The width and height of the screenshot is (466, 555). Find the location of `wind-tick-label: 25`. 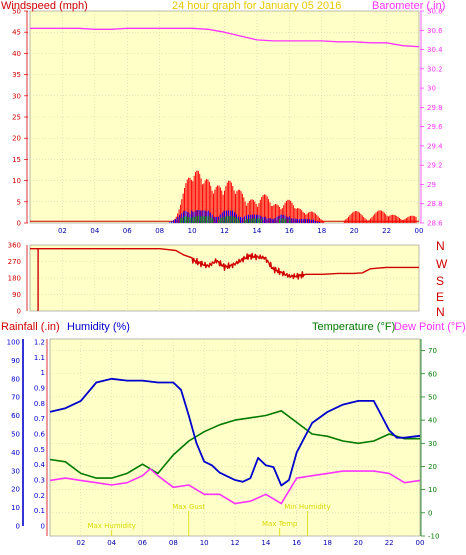

wind-tick-label: 25 is located at coordinates (16, 118).